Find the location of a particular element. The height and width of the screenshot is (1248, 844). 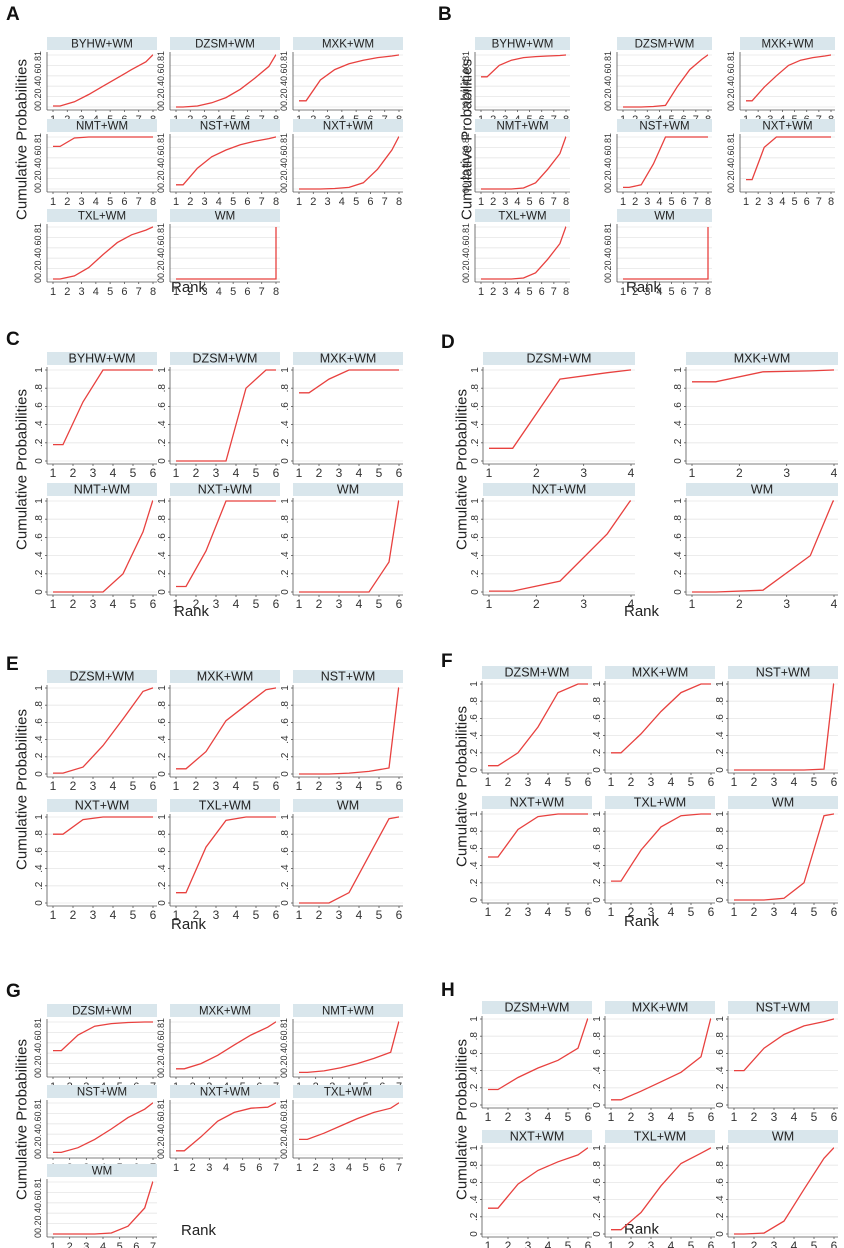

subplot-nxt-wm: NXT+WM 0 .2 .4 .6 .8 1 1 2 3 4 is located at coordinates (544, 549).